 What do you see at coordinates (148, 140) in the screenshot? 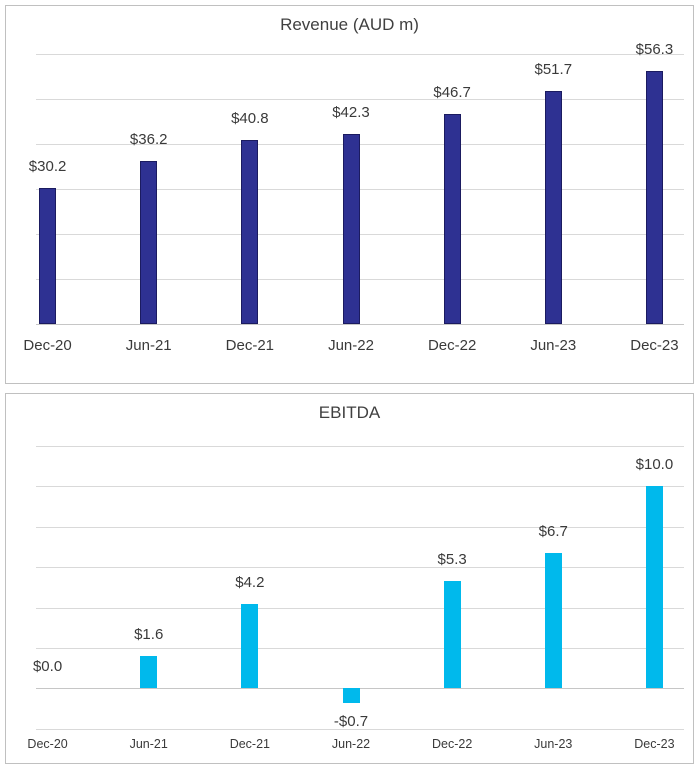
I see `value-label: $36.2` at bounding box center [148, 140].